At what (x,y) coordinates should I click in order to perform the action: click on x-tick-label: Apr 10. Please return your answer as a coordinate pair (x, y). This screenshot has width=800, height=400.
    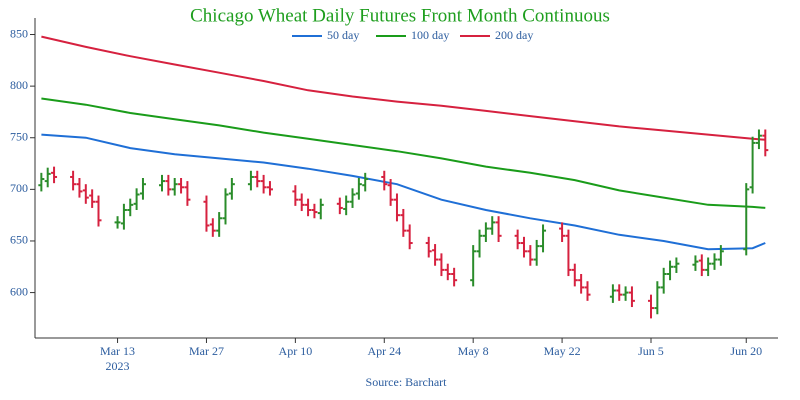
    Looking at the image, I should click on (296, 351).